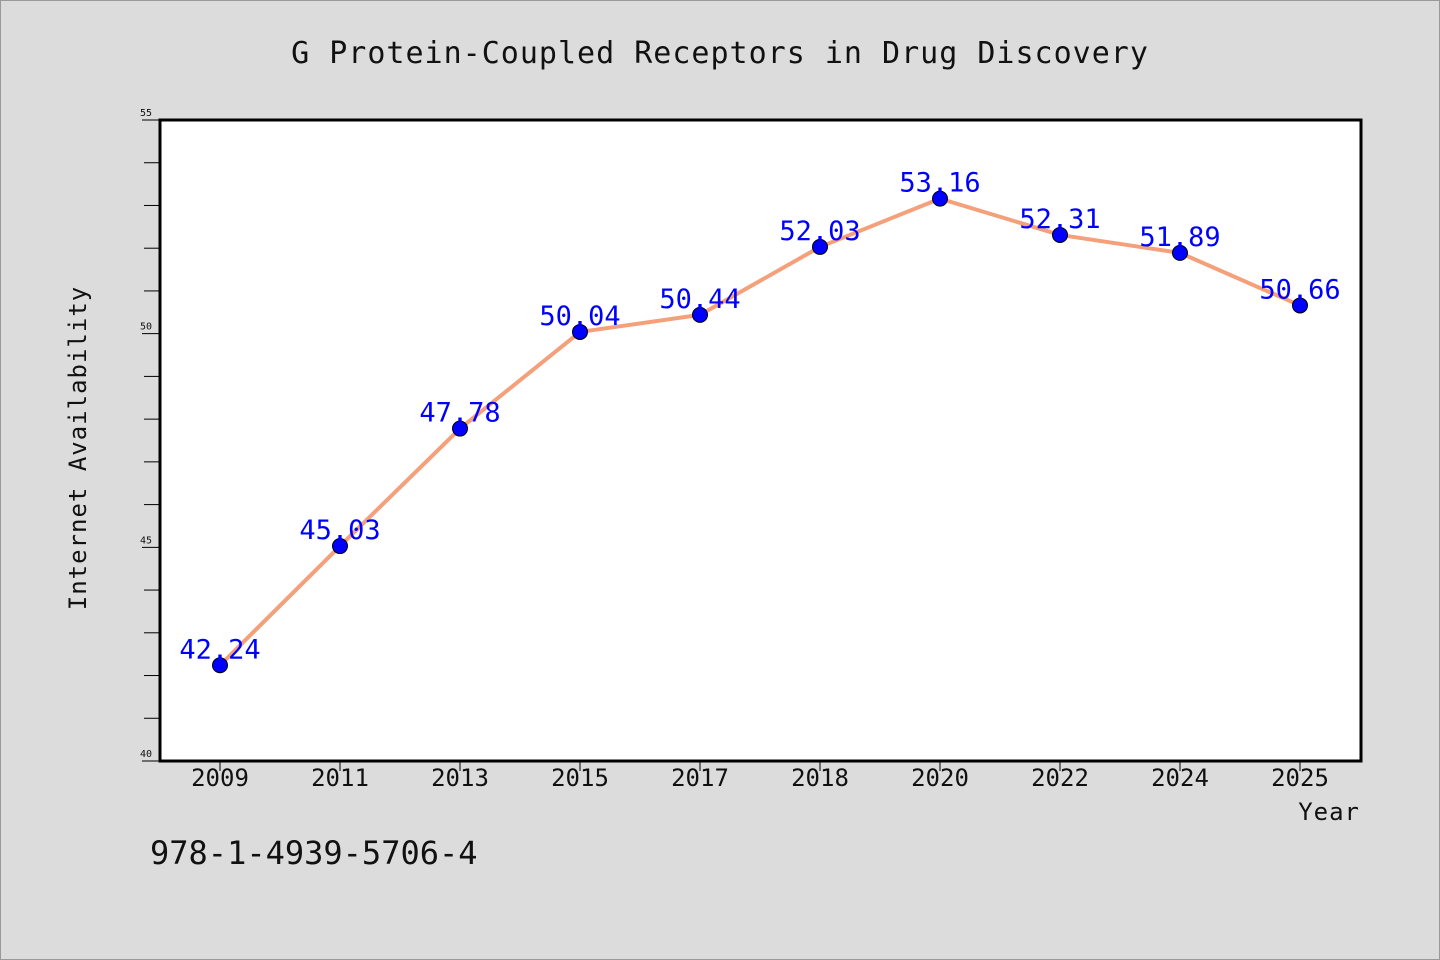 The image size is (1440, 960). I want to click on data-label: 50.66, so click(1299, 289).